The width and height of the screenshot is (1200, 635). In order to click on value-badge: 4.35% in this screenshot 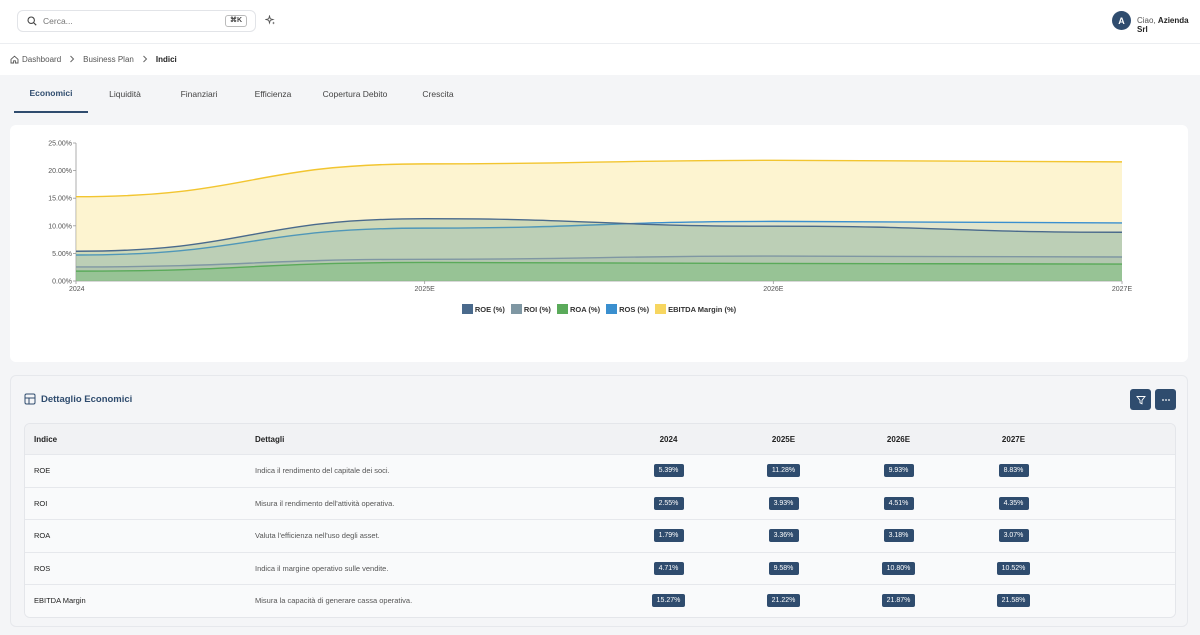, I will do `click(1013, 503)`.